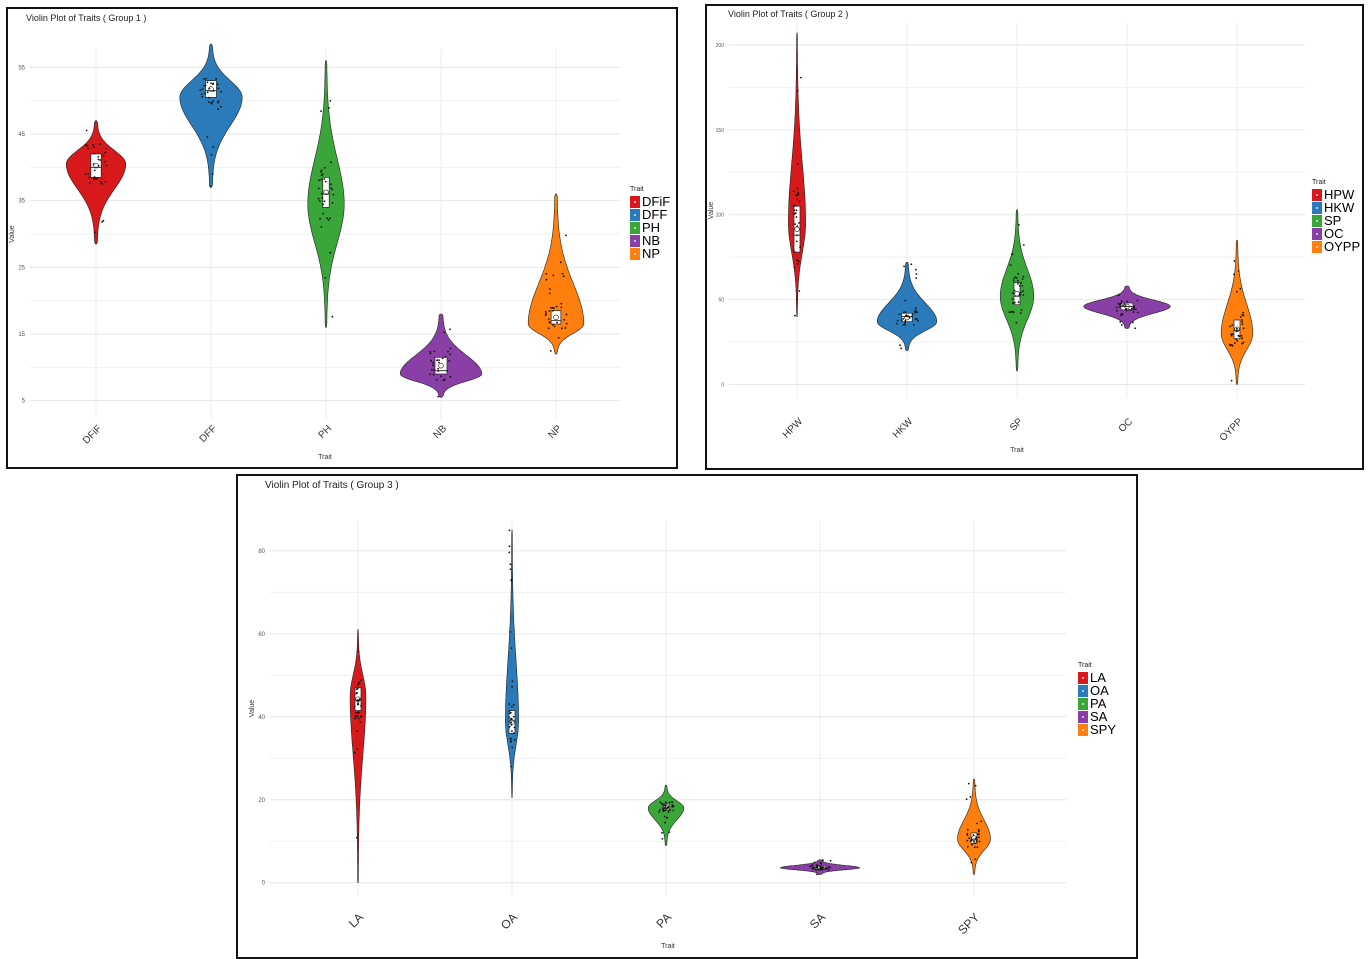 This screenshot has height=959, width=1368. What do you see at coordinates (1232, 430) in the screenshot?
I see `x-tick-label: OYPP` at bounding box center [1232, 430].